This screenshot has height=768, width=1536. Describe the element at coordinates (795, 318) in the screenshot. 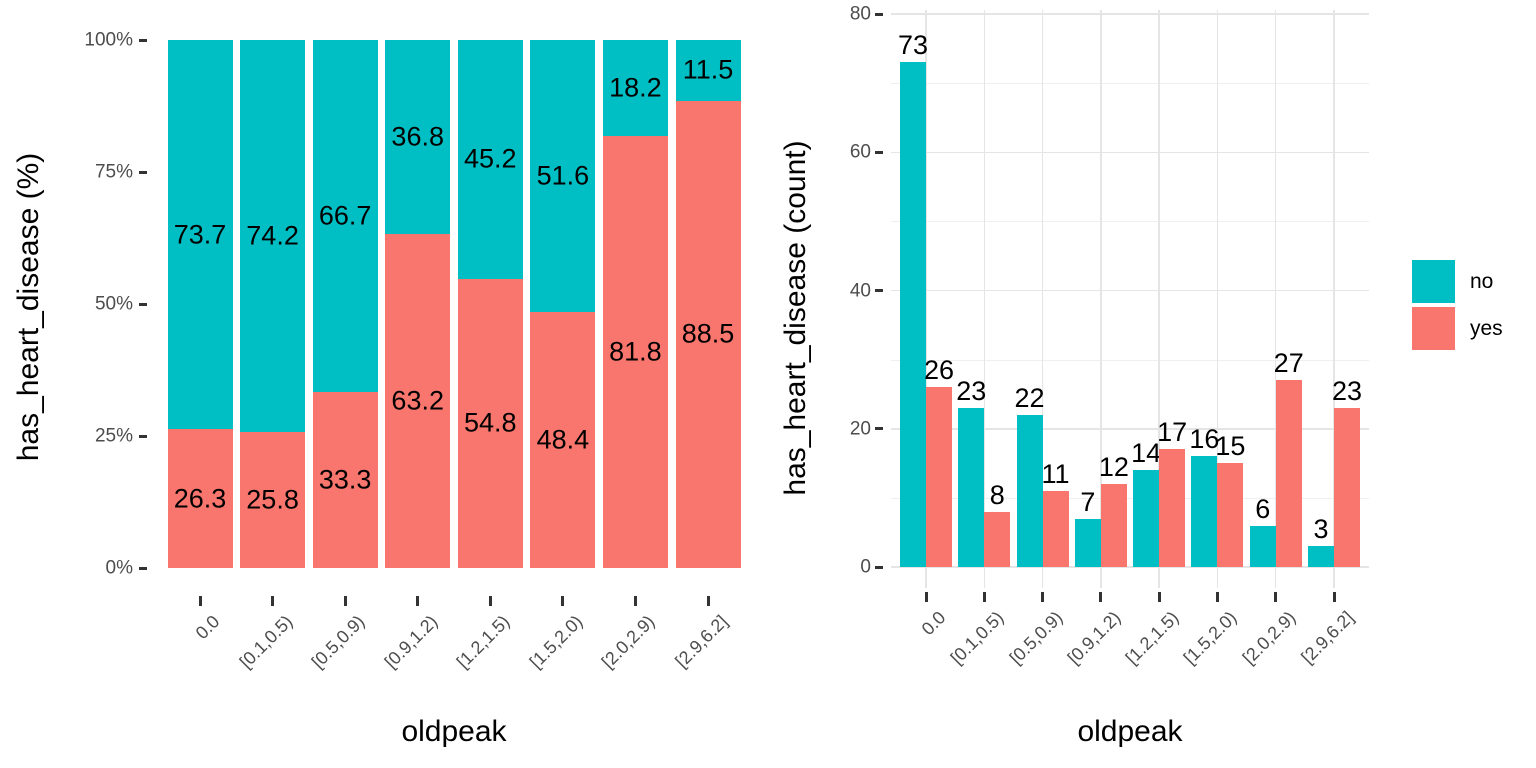

I see `right-y-axis-title: has_heart_disease (count)` at that location.